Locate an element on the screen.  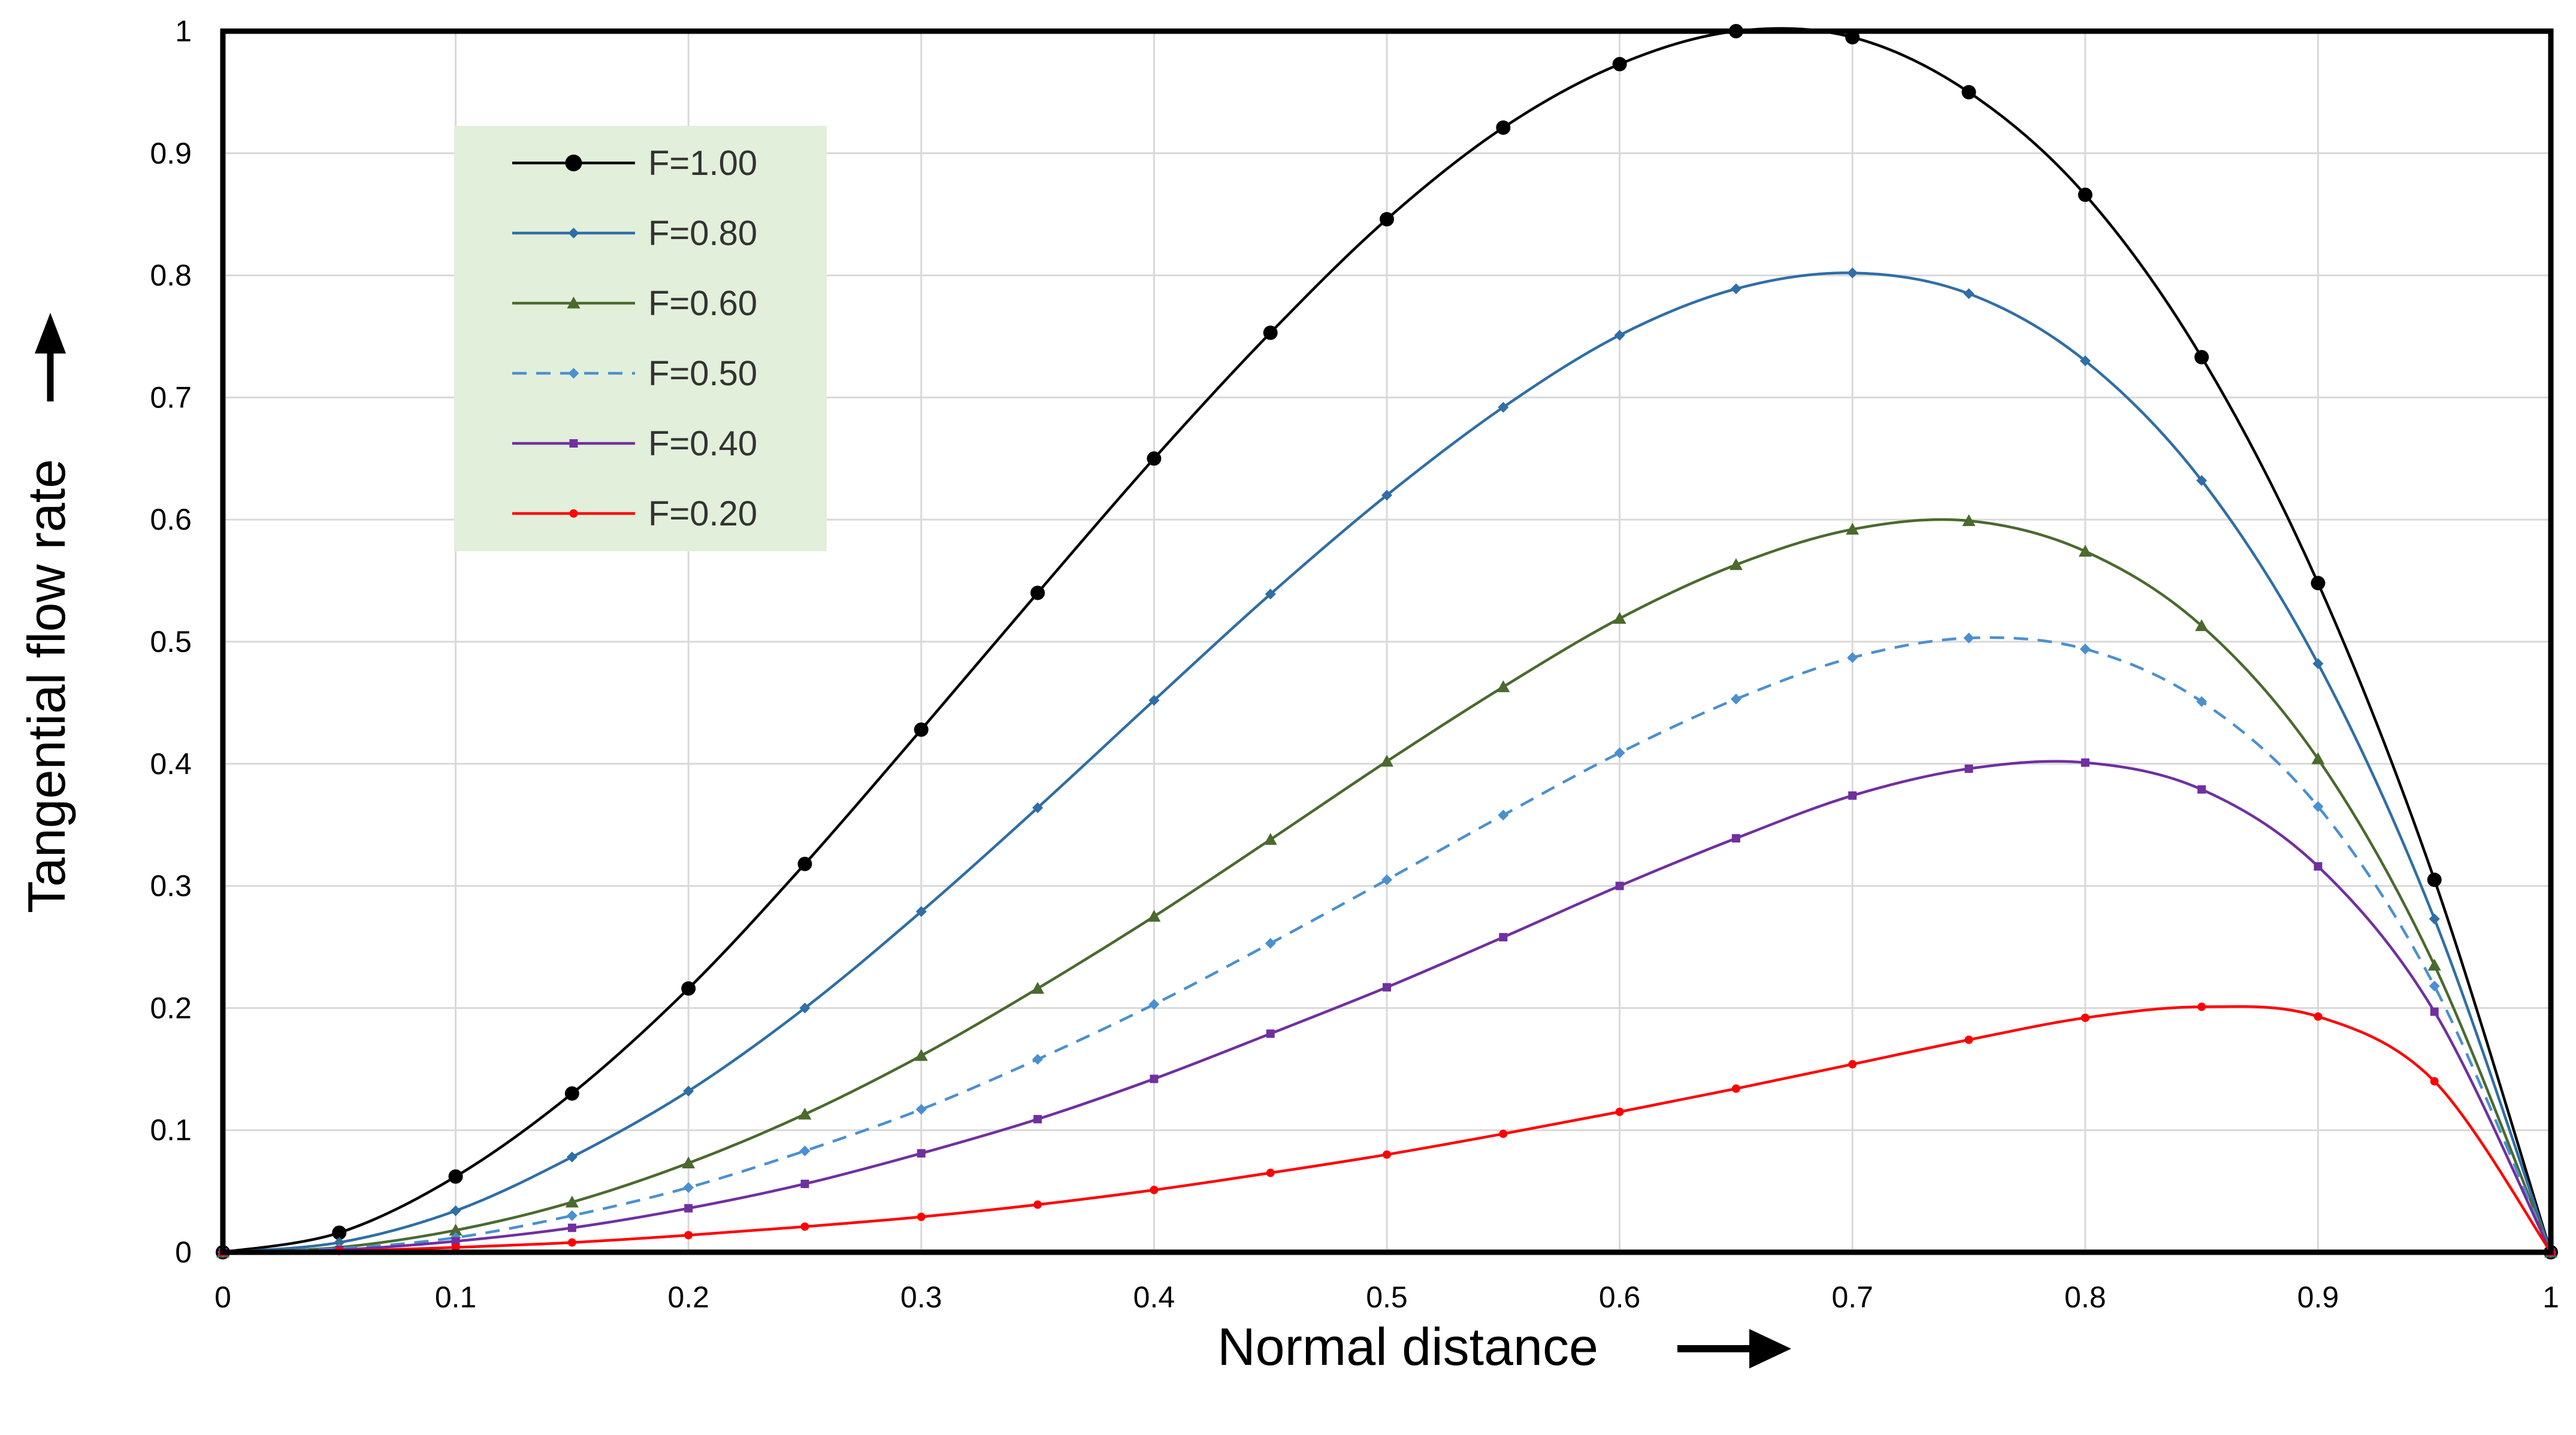
y-tick-label: 0.9 is located at coordinates (171, 153).